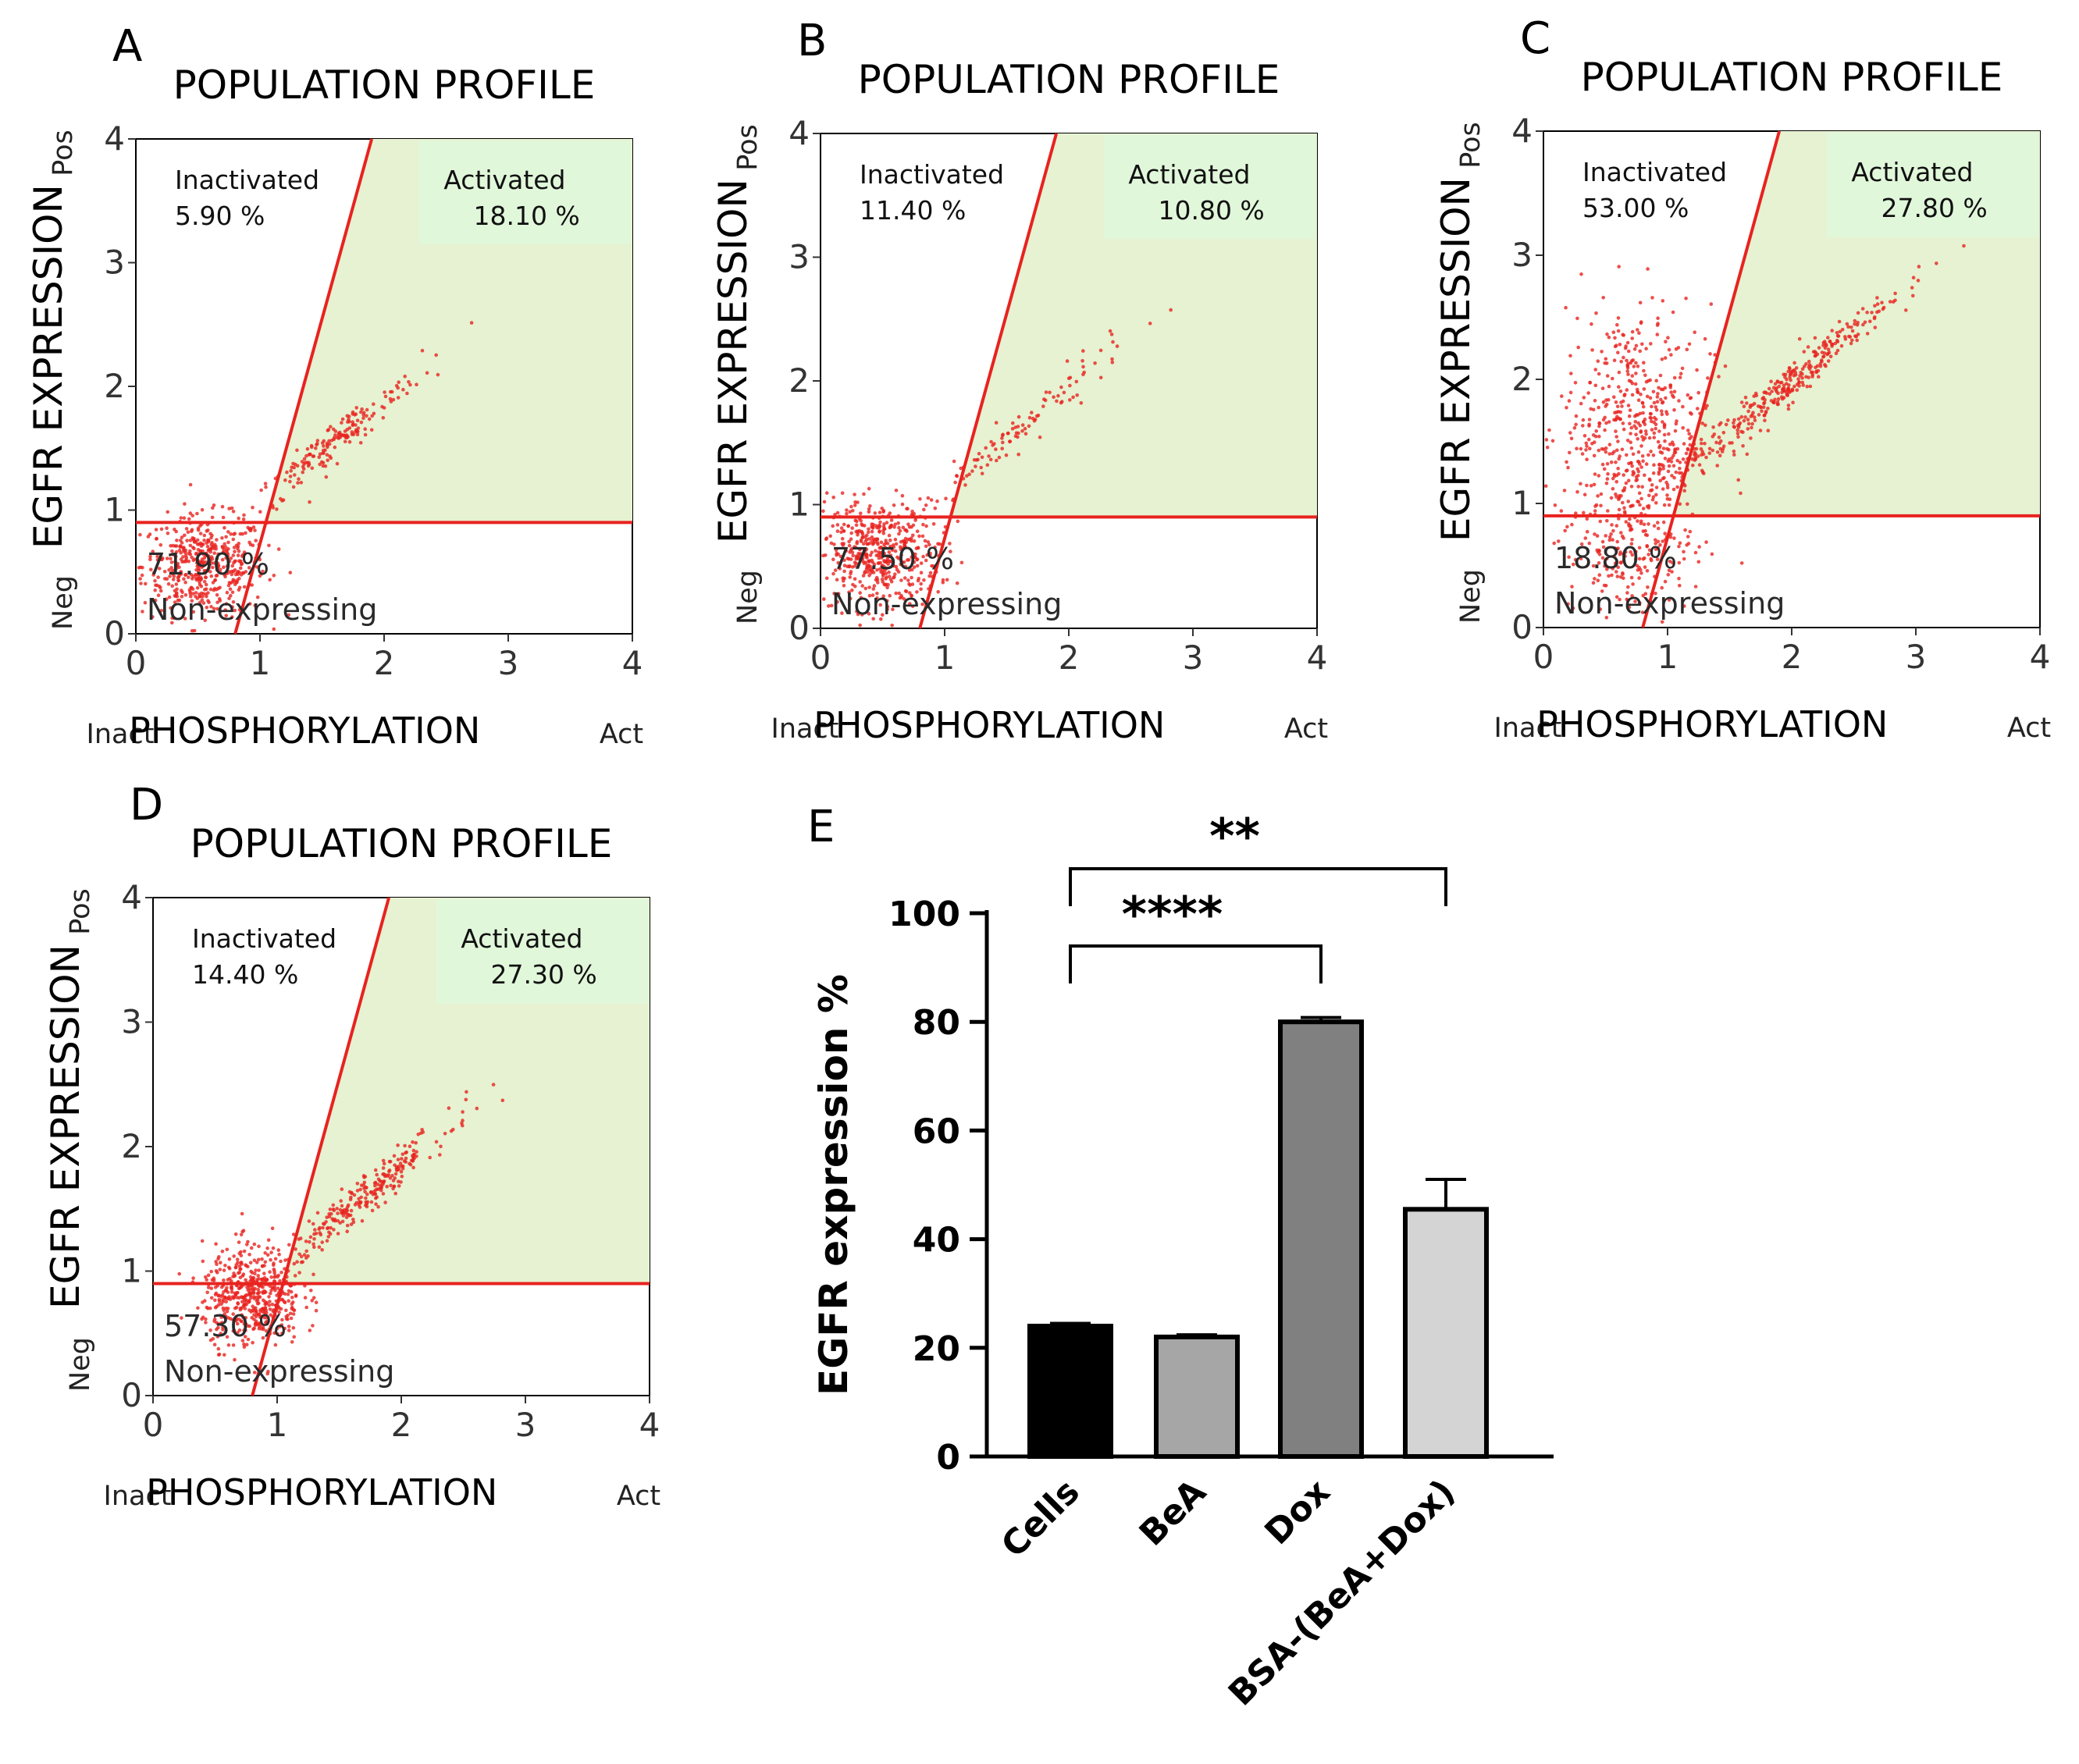 The image size is (2079, 1764). I want to click on x-tick-label: 1, so click(261, 663).